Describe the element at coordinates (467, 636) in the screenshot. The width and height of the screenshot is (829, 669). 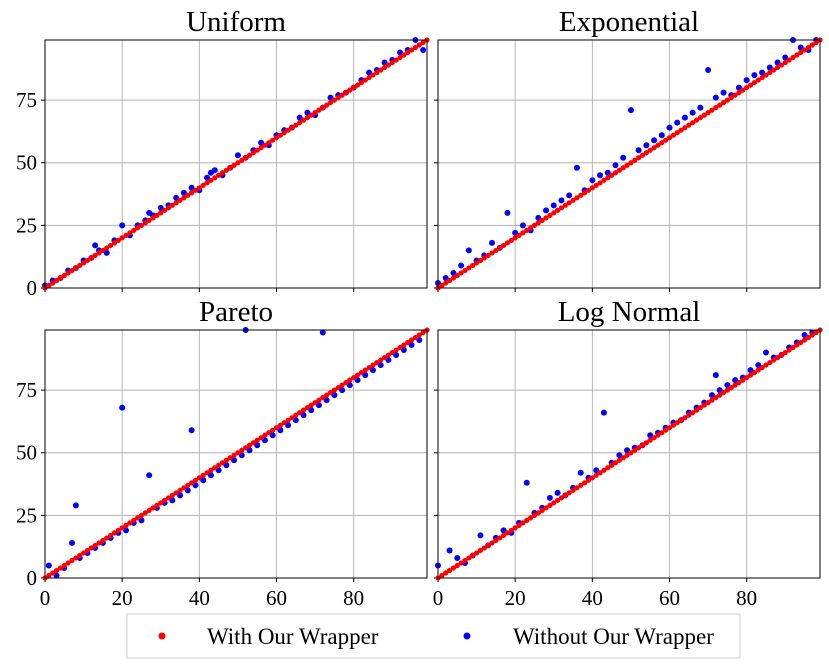
I see `legend-marker-without-wrapper` at that location.